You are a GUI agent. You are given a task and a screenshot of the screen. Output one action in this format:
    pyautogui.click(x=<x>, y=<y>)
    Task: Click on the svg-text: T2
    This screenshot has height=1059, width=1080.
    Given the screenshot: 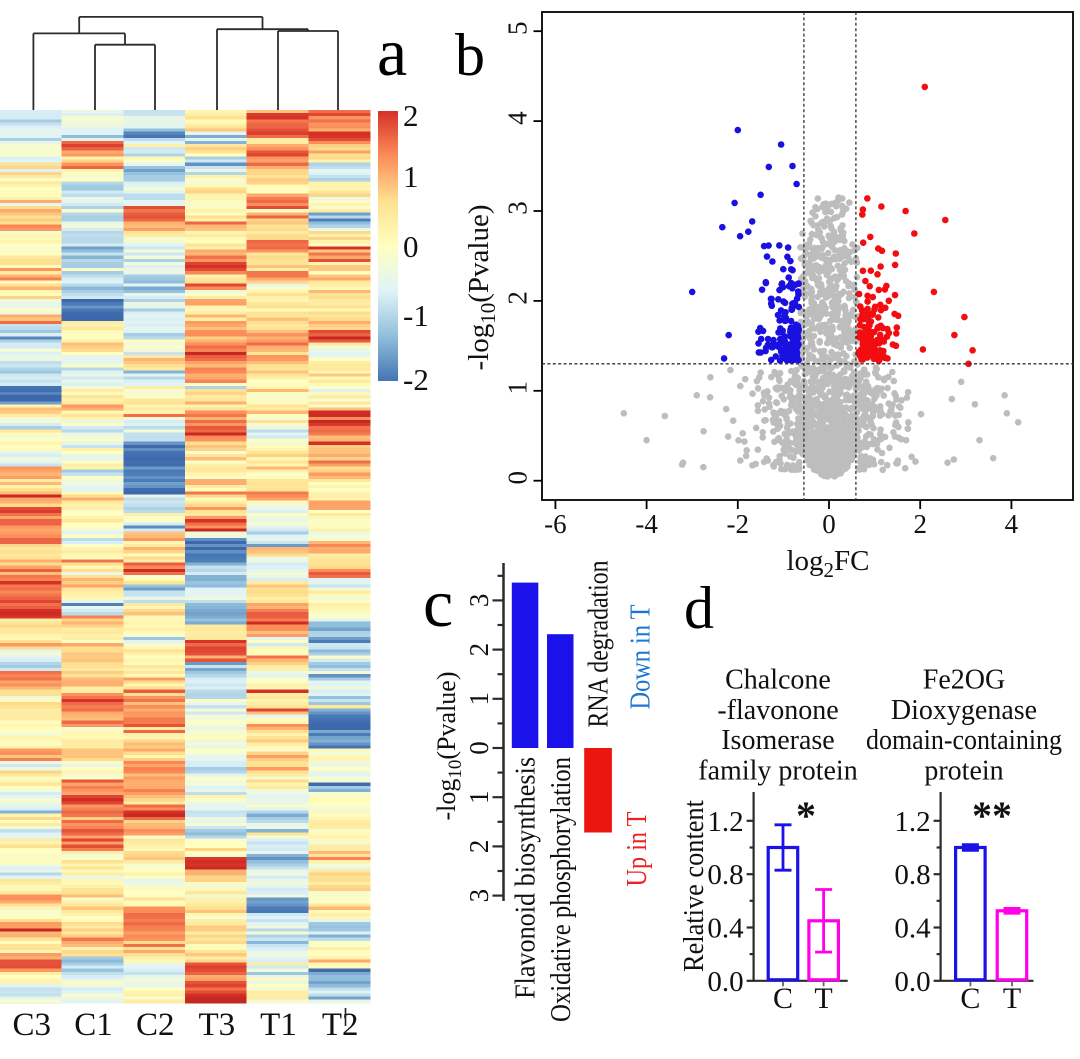 What is the action you would take?
    pyautogui.click(x=340, y=1025)
    